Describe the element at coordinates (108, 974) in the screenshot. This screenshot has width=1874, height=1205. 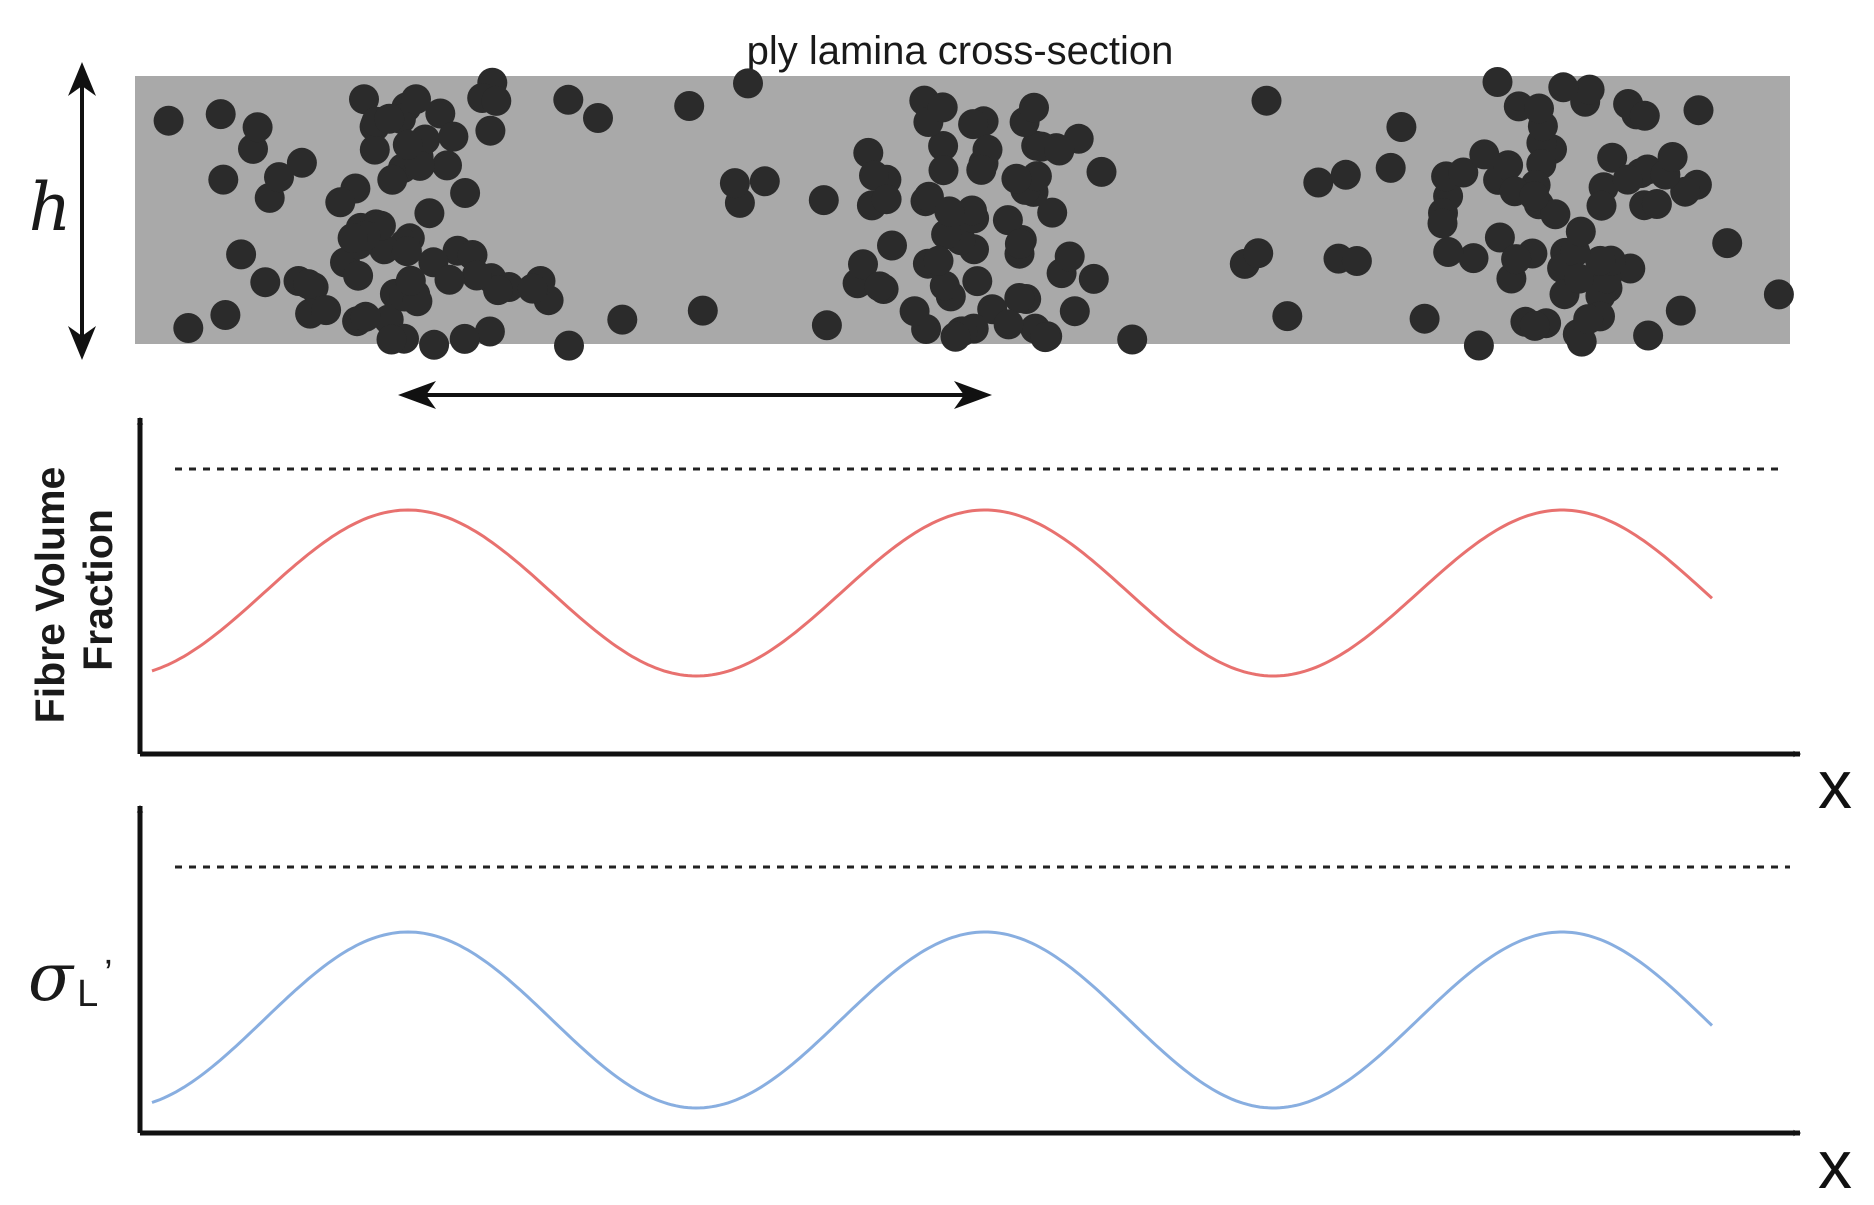
I see `sigma-prime: ’` at that location.